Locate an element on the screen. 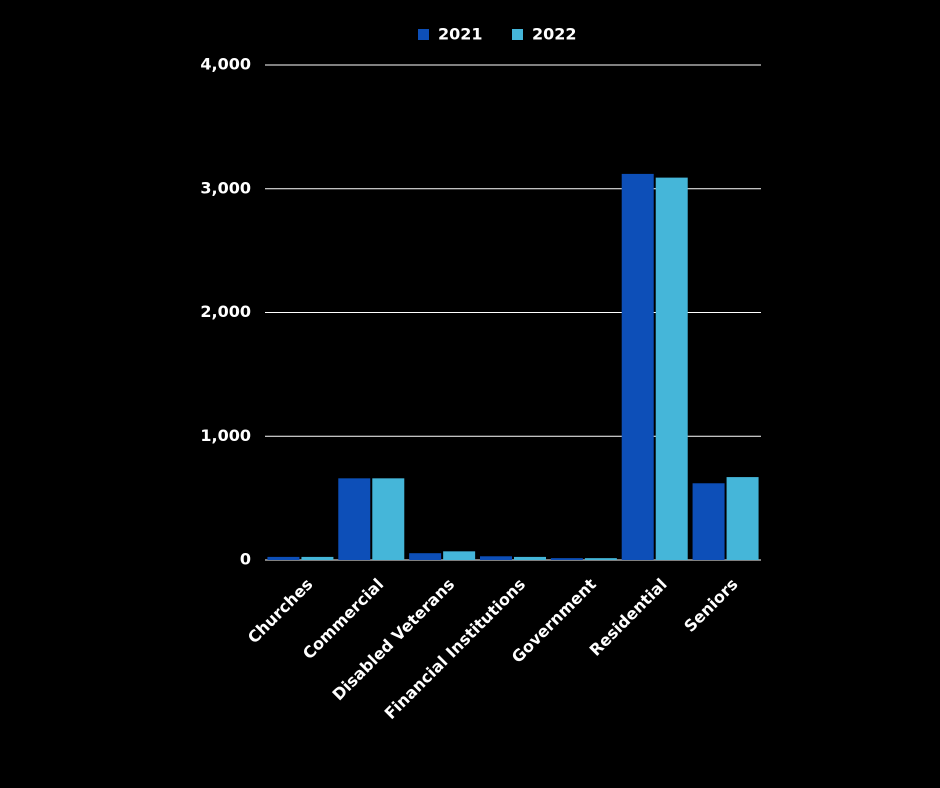  x-tick-label: Financial Institutions is located at coordinates (455, 649).